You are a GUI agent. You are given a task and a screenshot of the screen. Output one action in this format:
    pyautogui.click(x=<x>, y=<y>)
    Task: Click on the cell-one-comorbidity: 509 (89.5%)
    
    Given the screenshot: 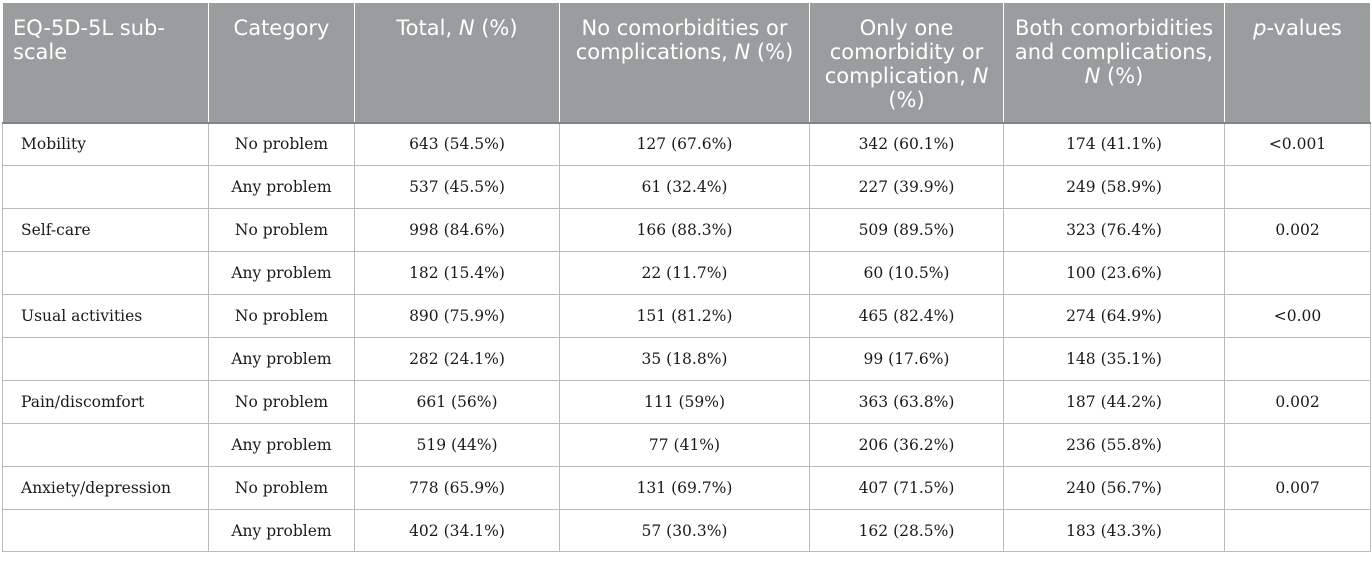 What is the action you would take?
    pyautogui.click(x=906, y=230)
    